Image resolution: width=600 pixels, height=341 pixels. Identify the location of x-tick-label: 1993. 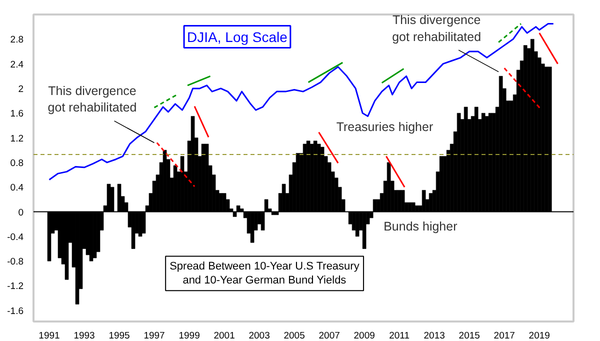
(84, 335).